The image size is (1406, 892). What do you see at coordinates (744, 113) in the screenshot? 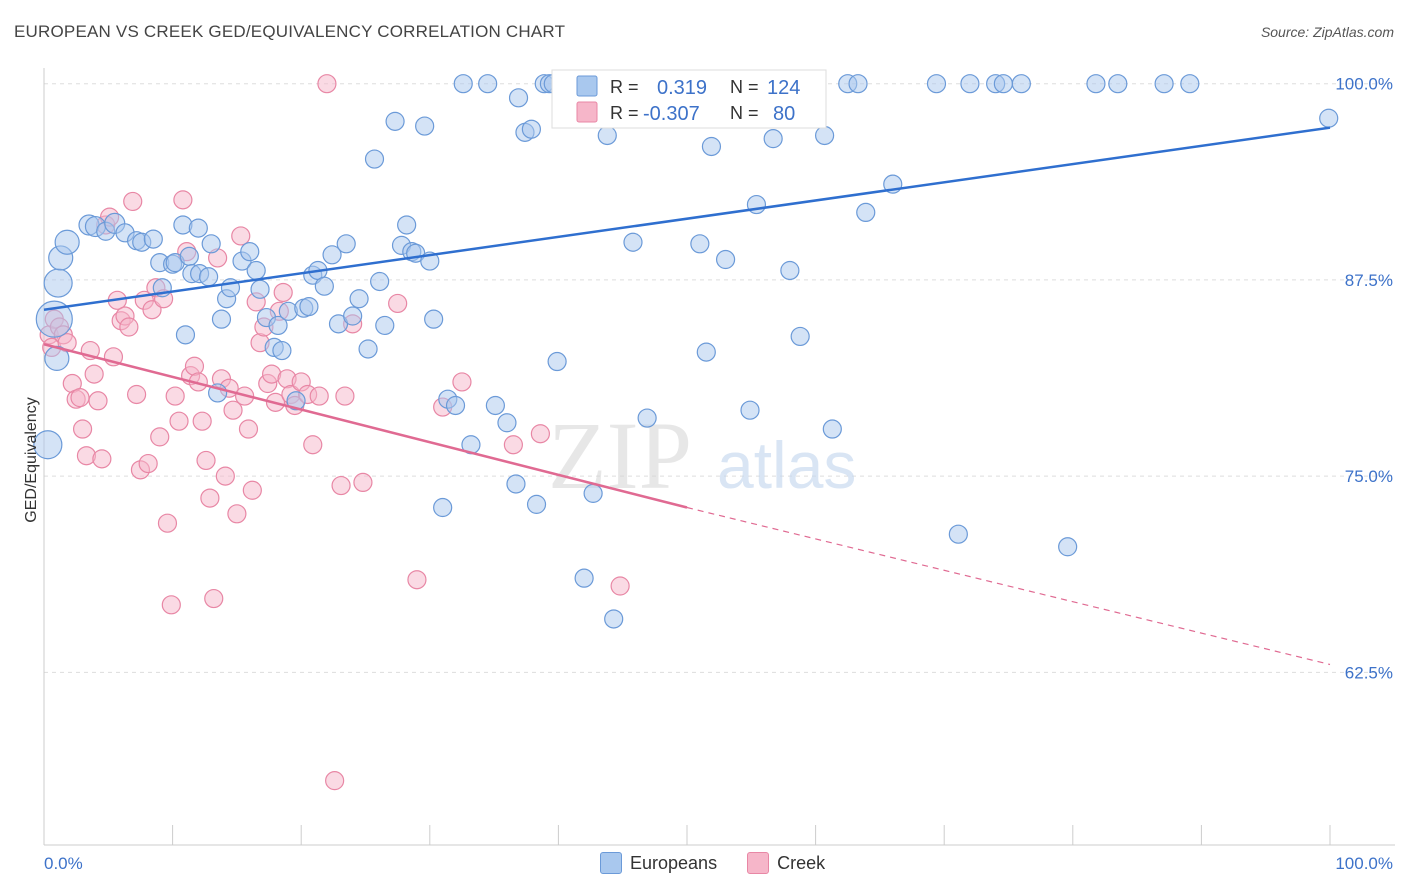
I see `creek-n-label: N =` at bounding box center [744, 113].